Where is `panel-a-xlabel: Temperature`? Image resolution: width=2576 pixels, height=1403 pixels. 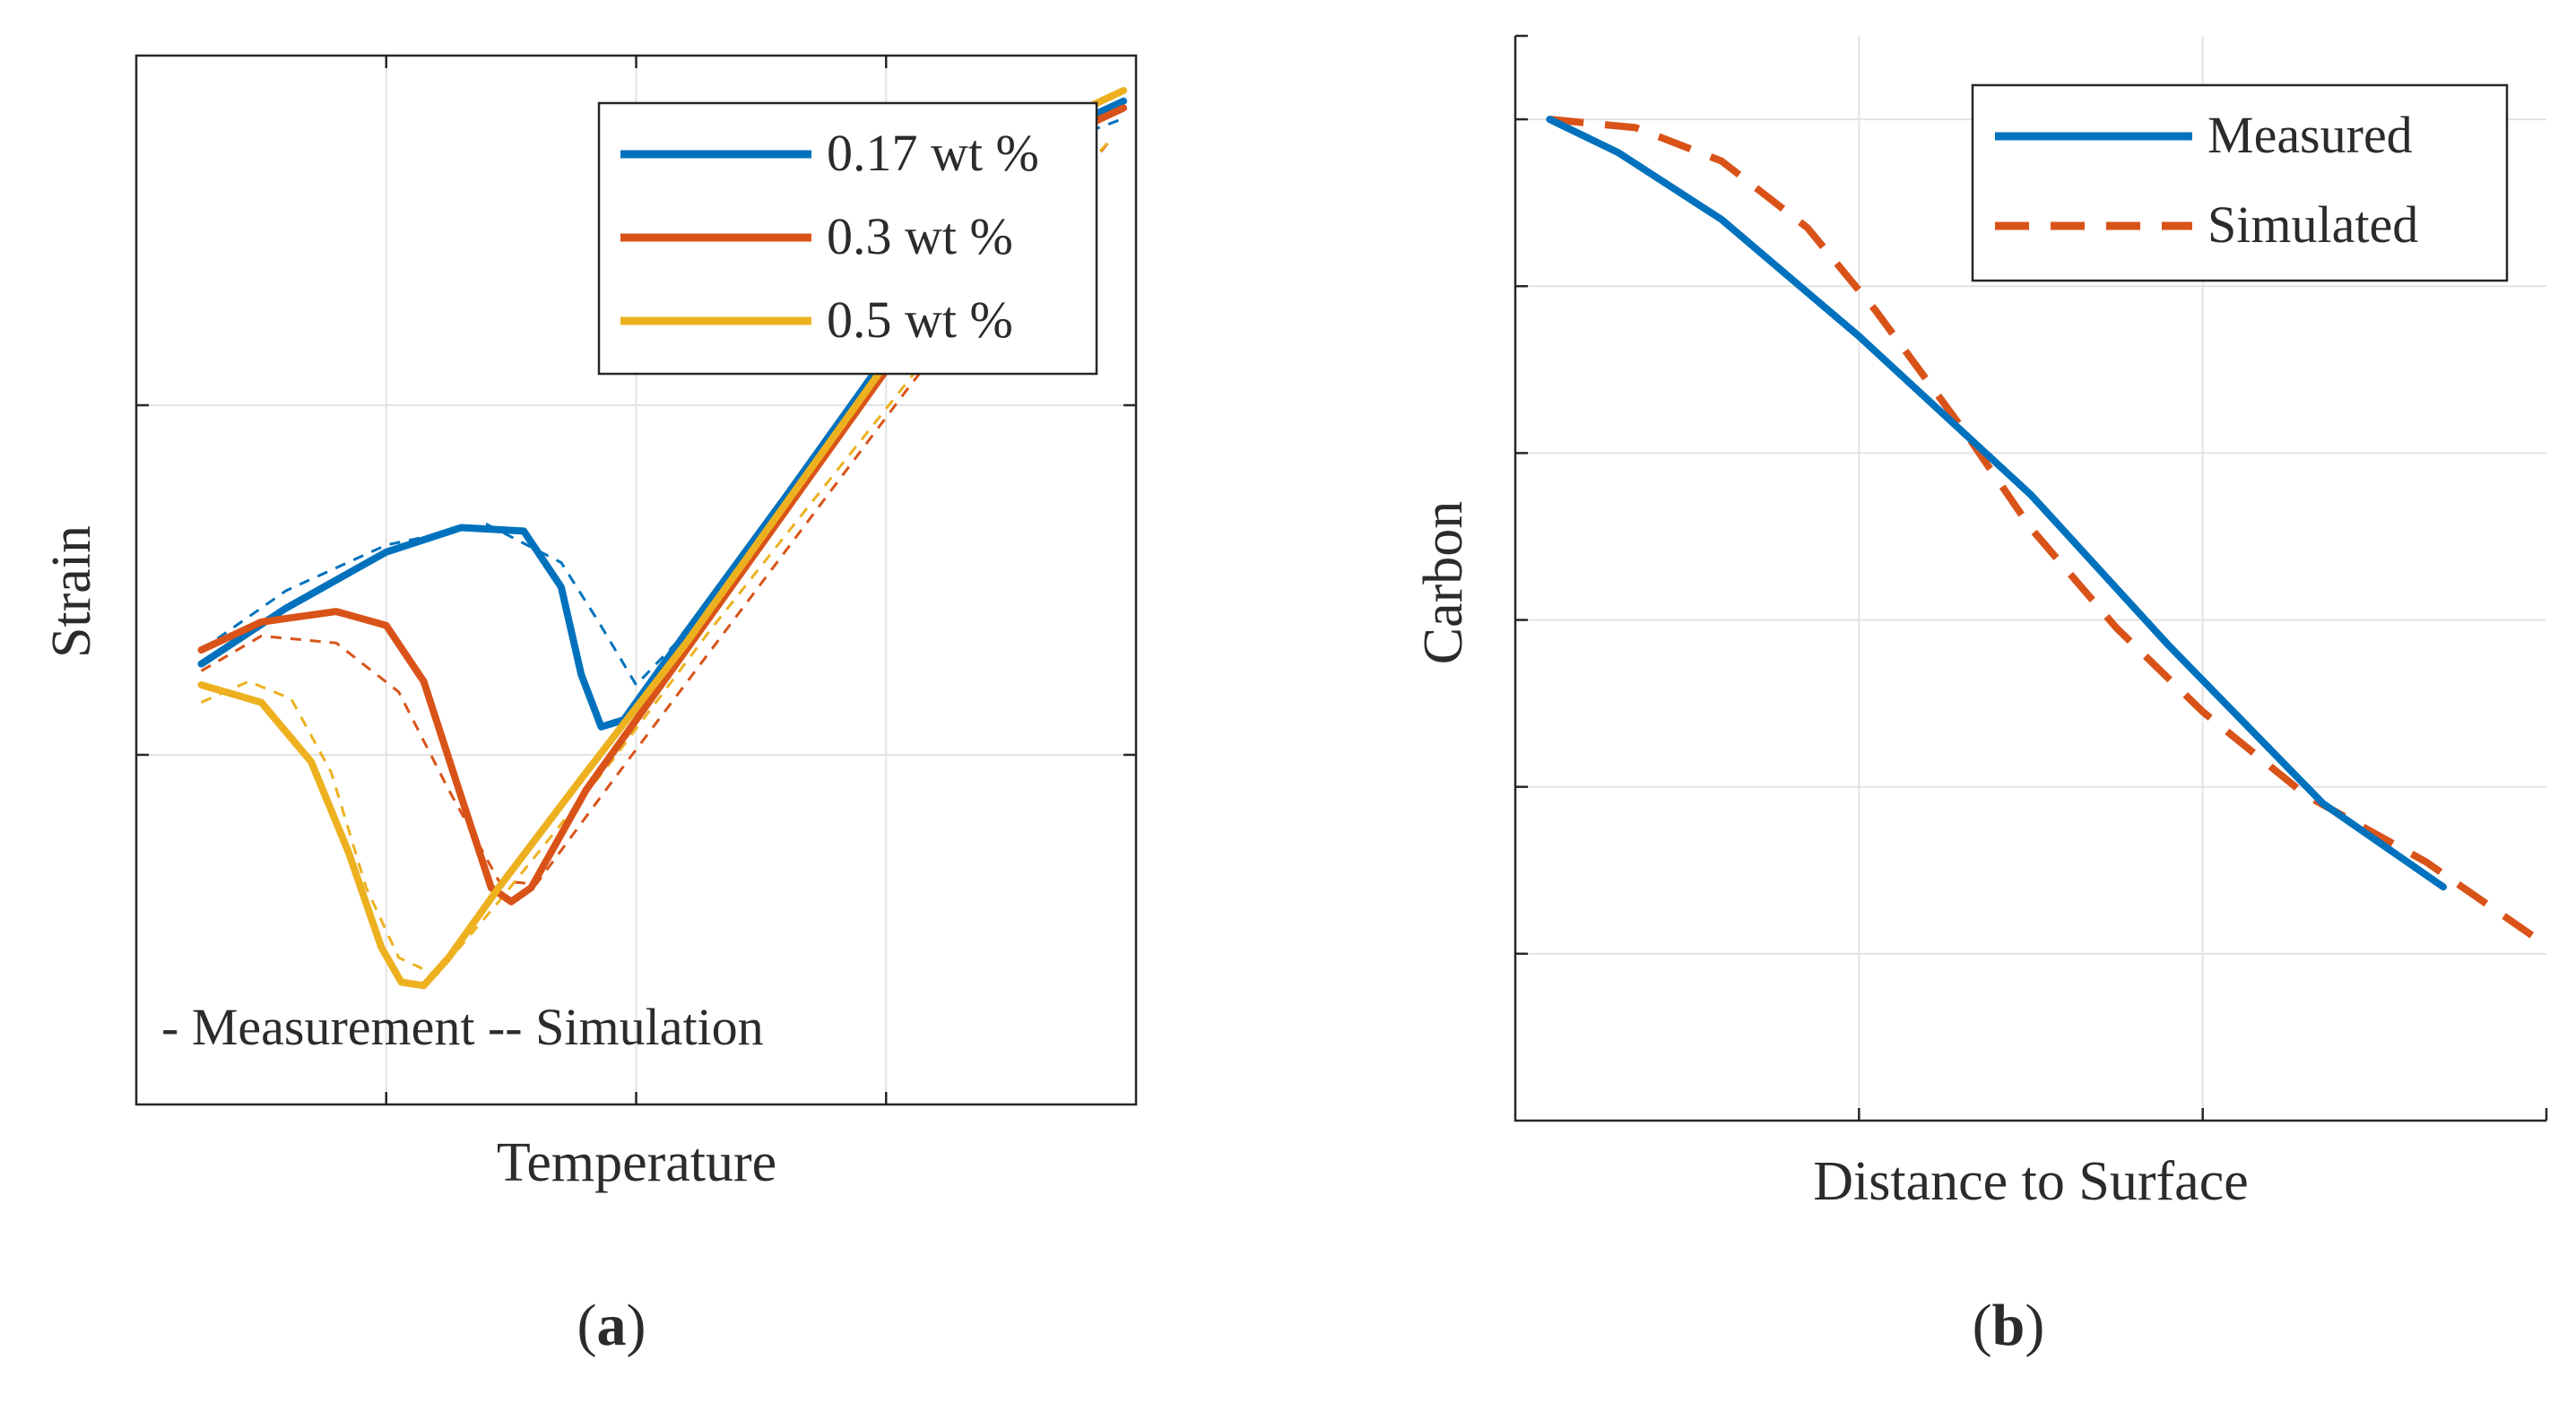 panel-a-xlabel: Temperature is located at coordinates (636, 1162).